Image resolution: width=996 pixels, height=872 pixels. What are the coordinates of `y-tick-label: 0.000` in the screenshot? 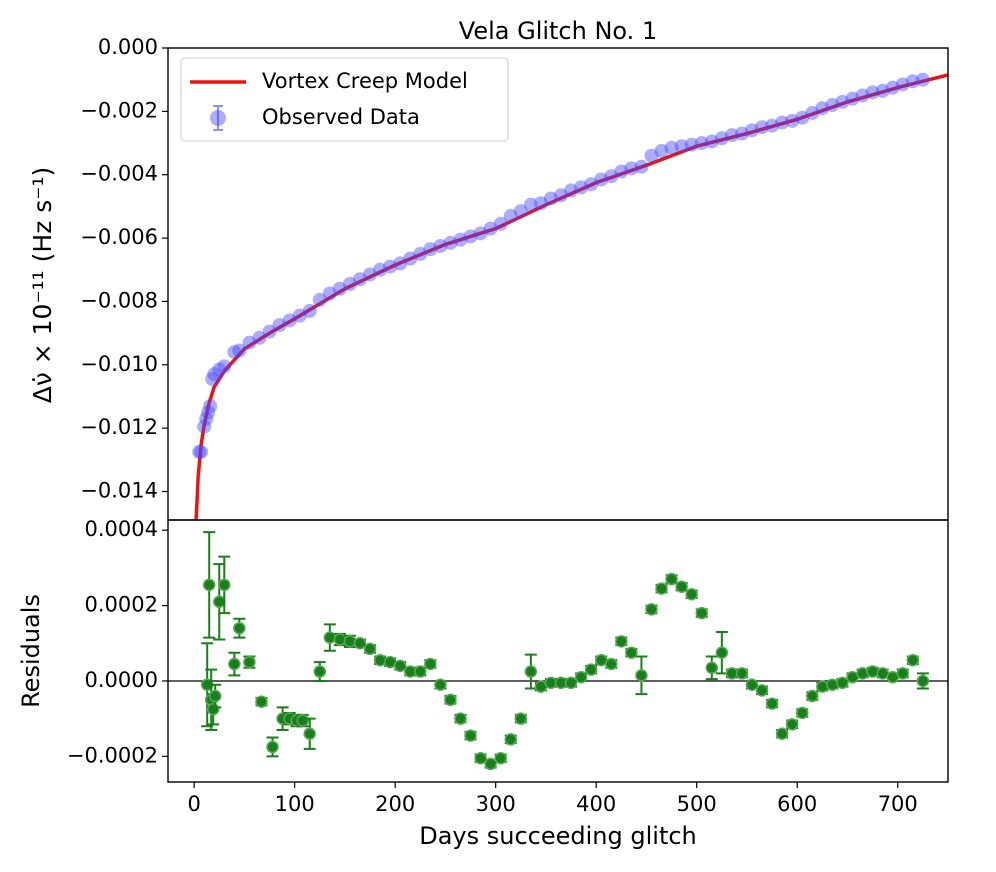 It's located at (128, 47).